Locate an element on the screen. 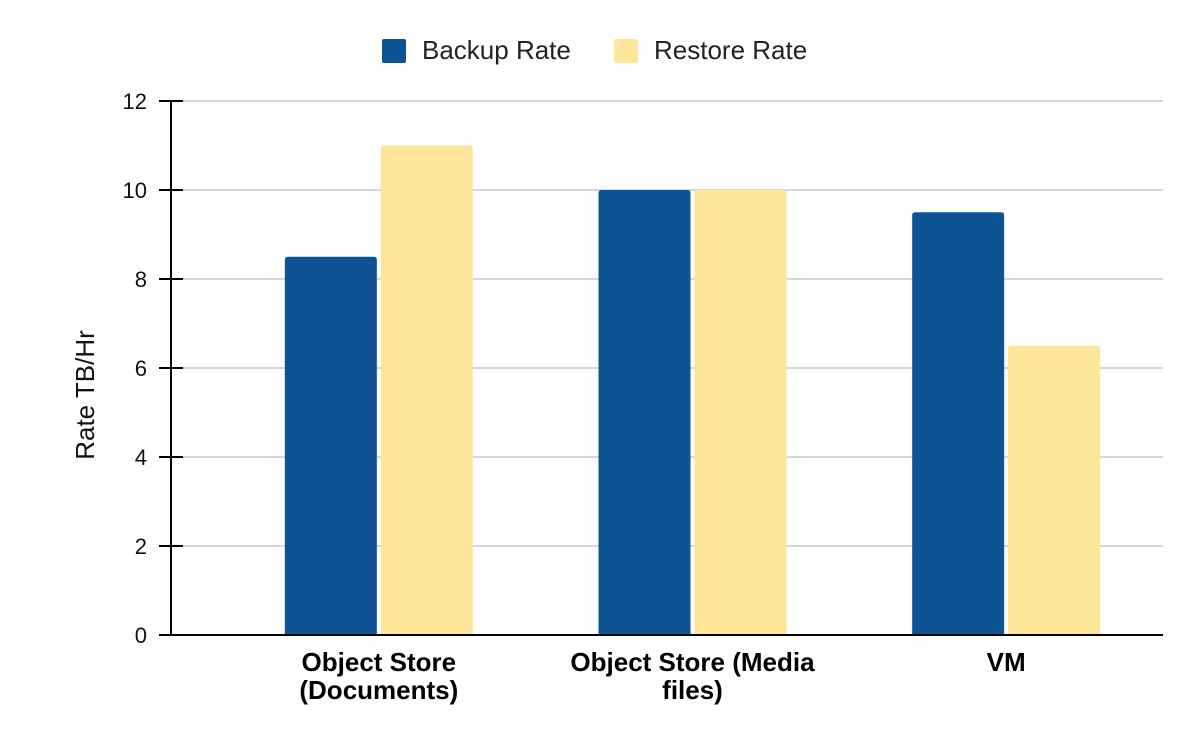 The height and width of the screenshot is (747, 1200). legend: Backup Rate Restore Rate is located at coordinates (594, 50).